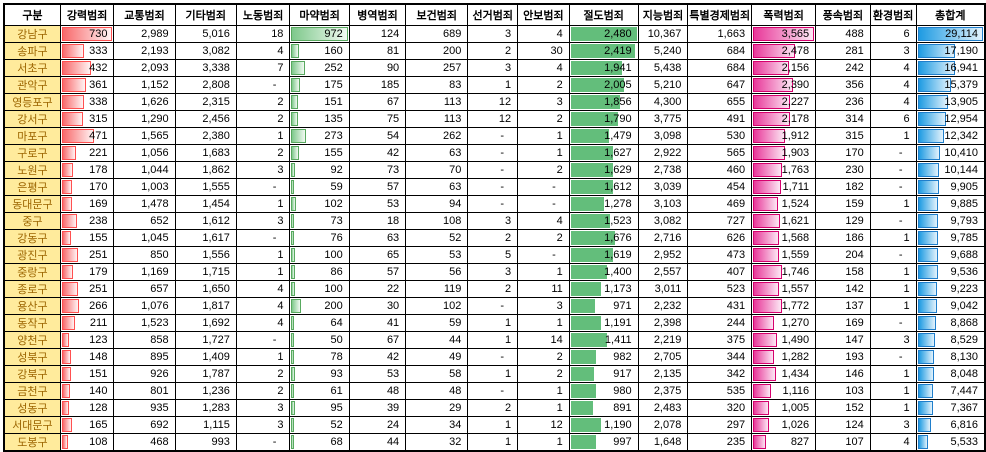 Image resolution: width=986 pixels, height=452 pixels. What do you see at coordinates (720, 407) in the screenshot?
I see `cell-special-economic: 320` at bounding box center [720, 407].